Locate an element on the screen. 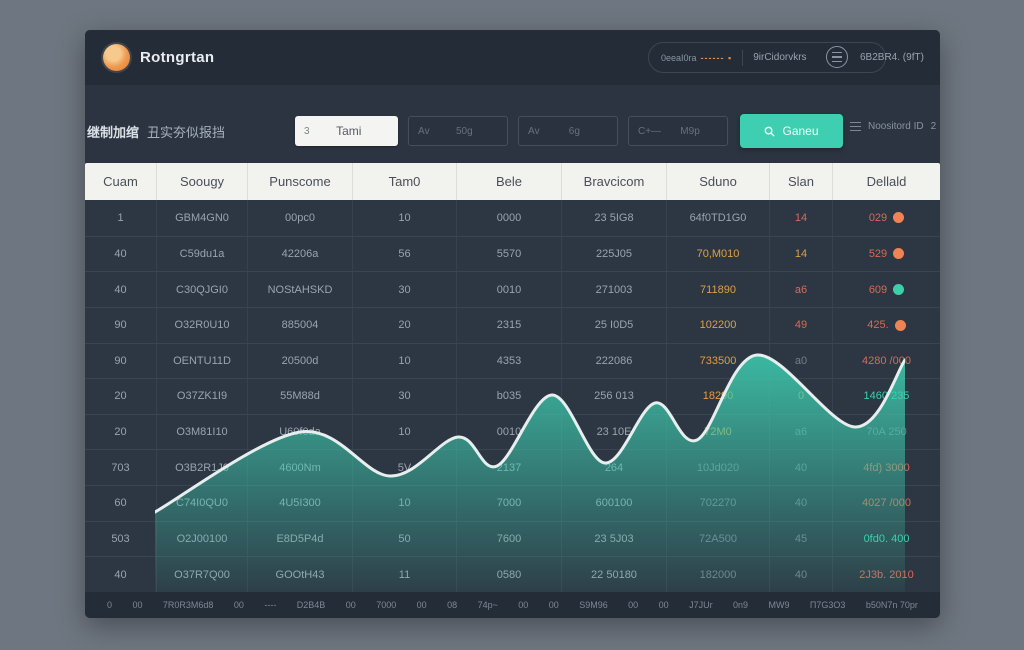 The image size is (1024, 650). tab-secondary: 丑实夯似报挡 is located at coordinates (186, 132).